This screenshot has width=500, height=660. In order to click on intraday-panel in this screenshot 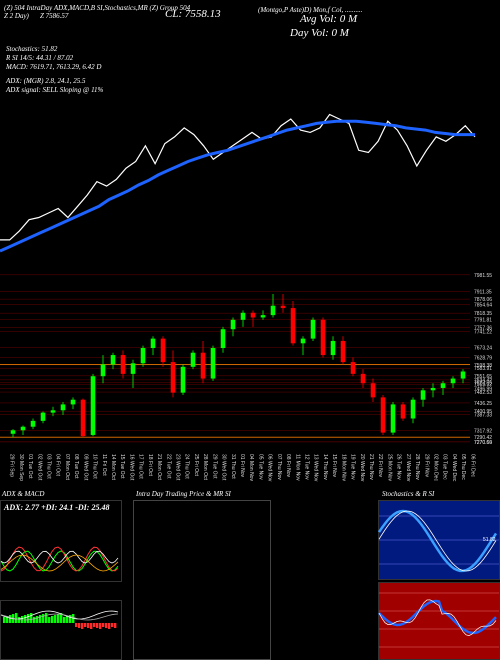, I will do `click(202, 580)`.